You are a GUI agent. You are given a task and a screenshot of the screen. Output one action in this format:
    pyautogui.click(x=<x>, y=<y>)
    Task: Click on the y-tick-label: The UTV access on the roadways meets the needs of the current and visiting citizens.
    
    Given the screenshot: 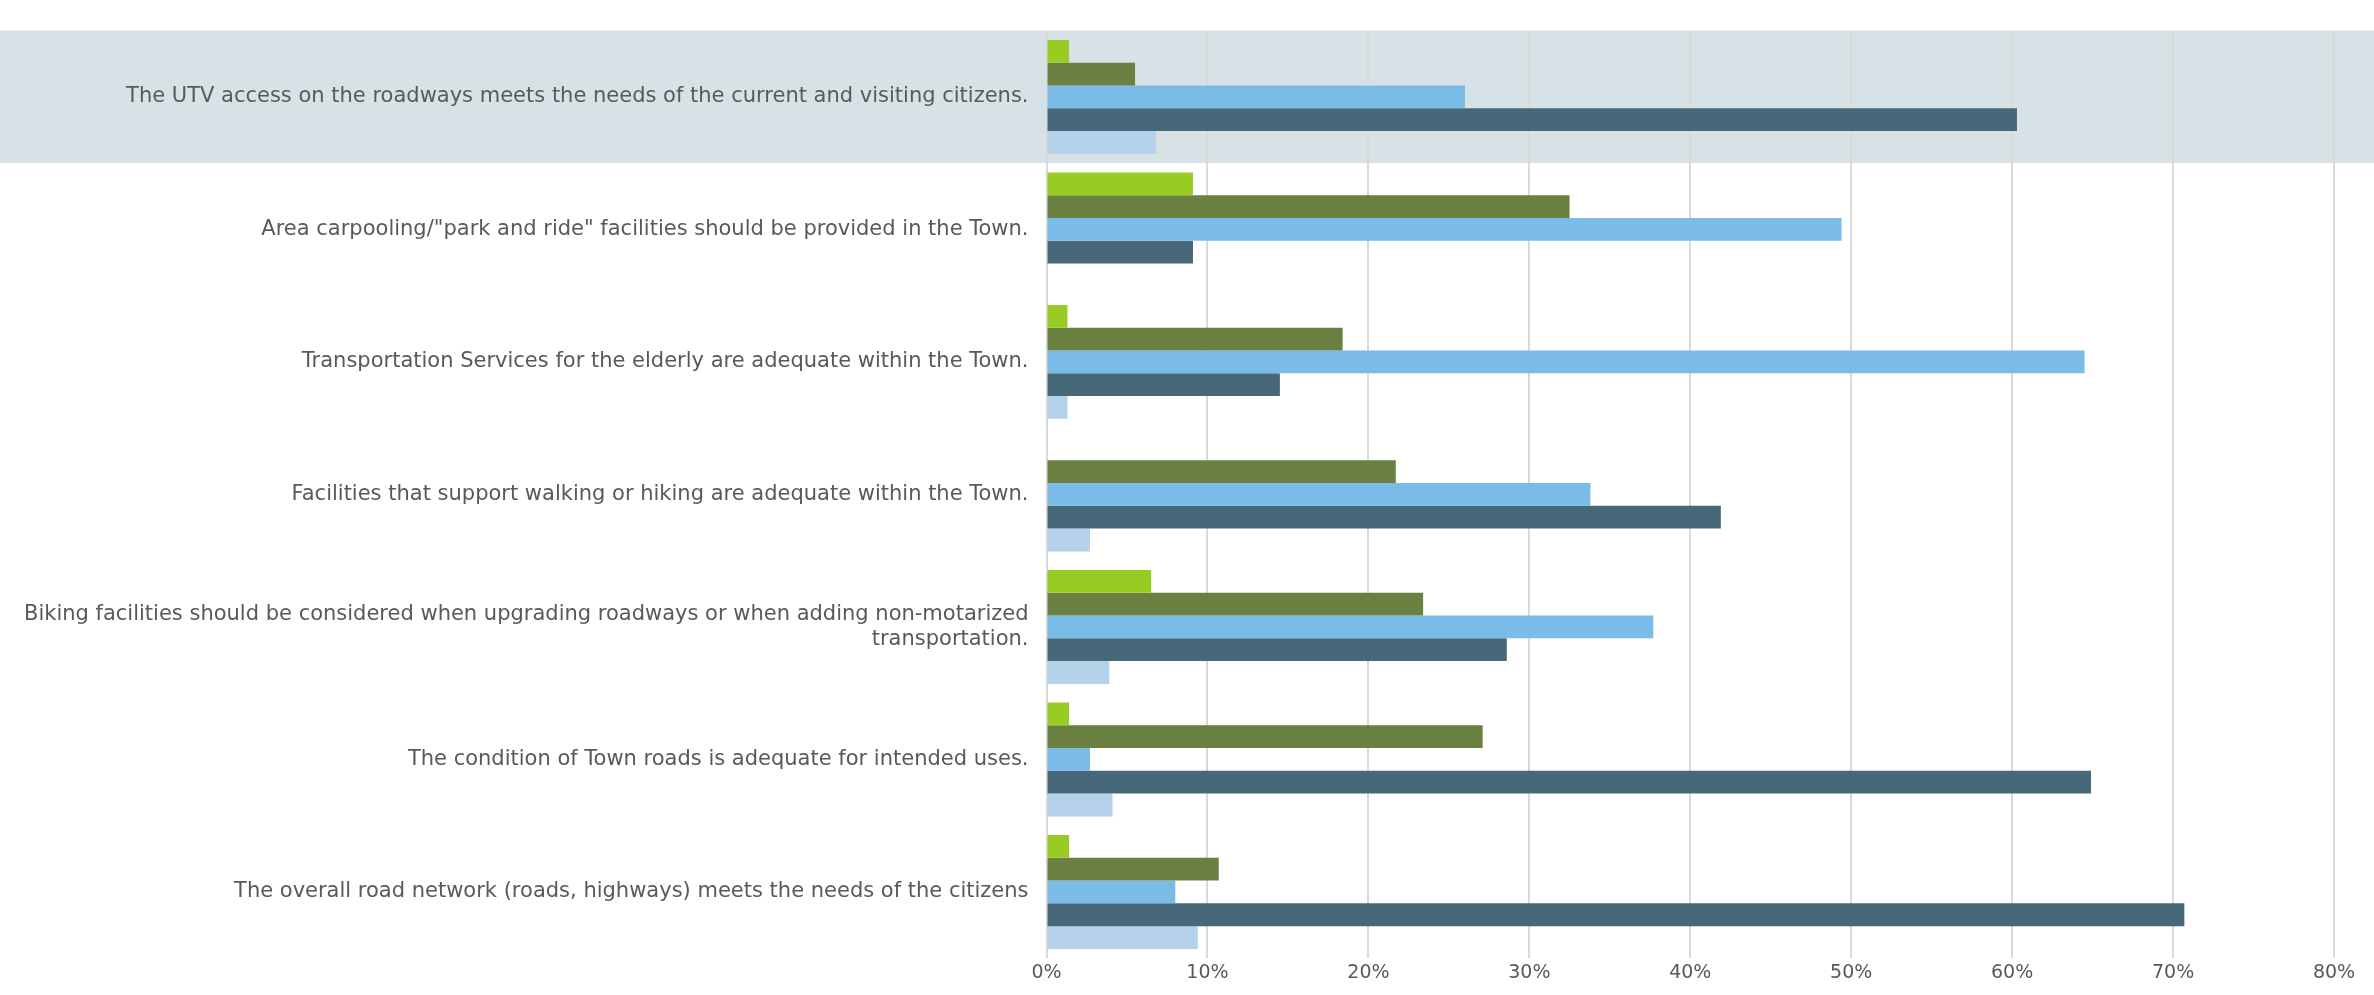 What is the action you would take?
    pyautogui.click(x=577, y=95)
    